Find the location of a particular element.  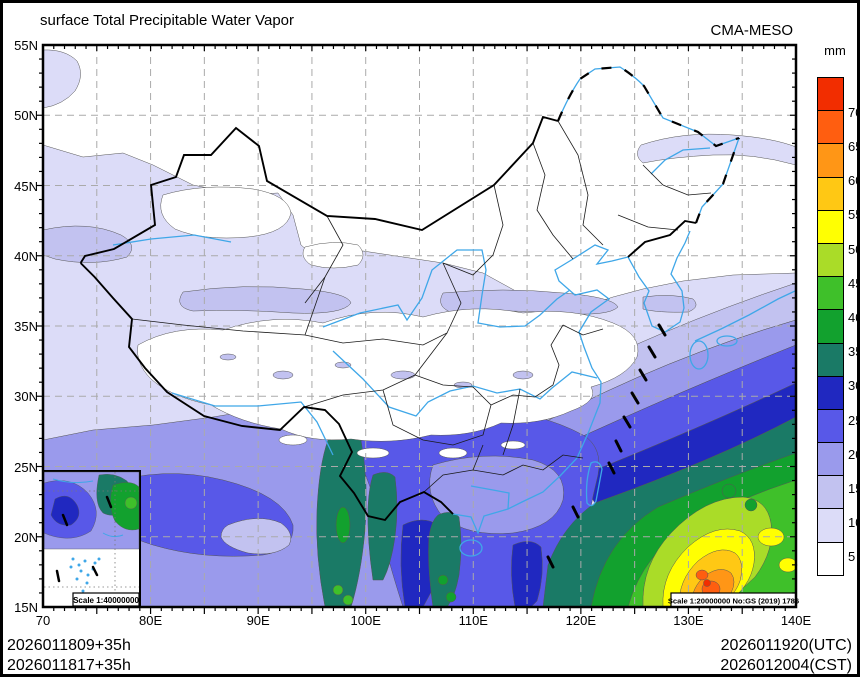

inset-scale-label: Scale 1:40000000 is located at coordinates (106, 600).